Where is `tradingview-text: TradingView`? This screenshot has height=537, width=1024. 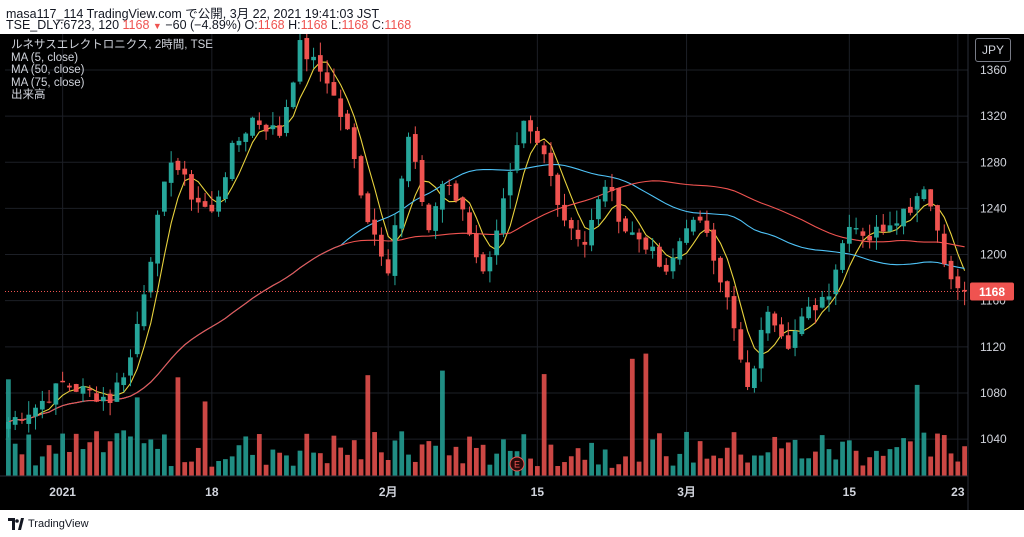
tradingview-text: TradingView is located at coordinates (58, 524).